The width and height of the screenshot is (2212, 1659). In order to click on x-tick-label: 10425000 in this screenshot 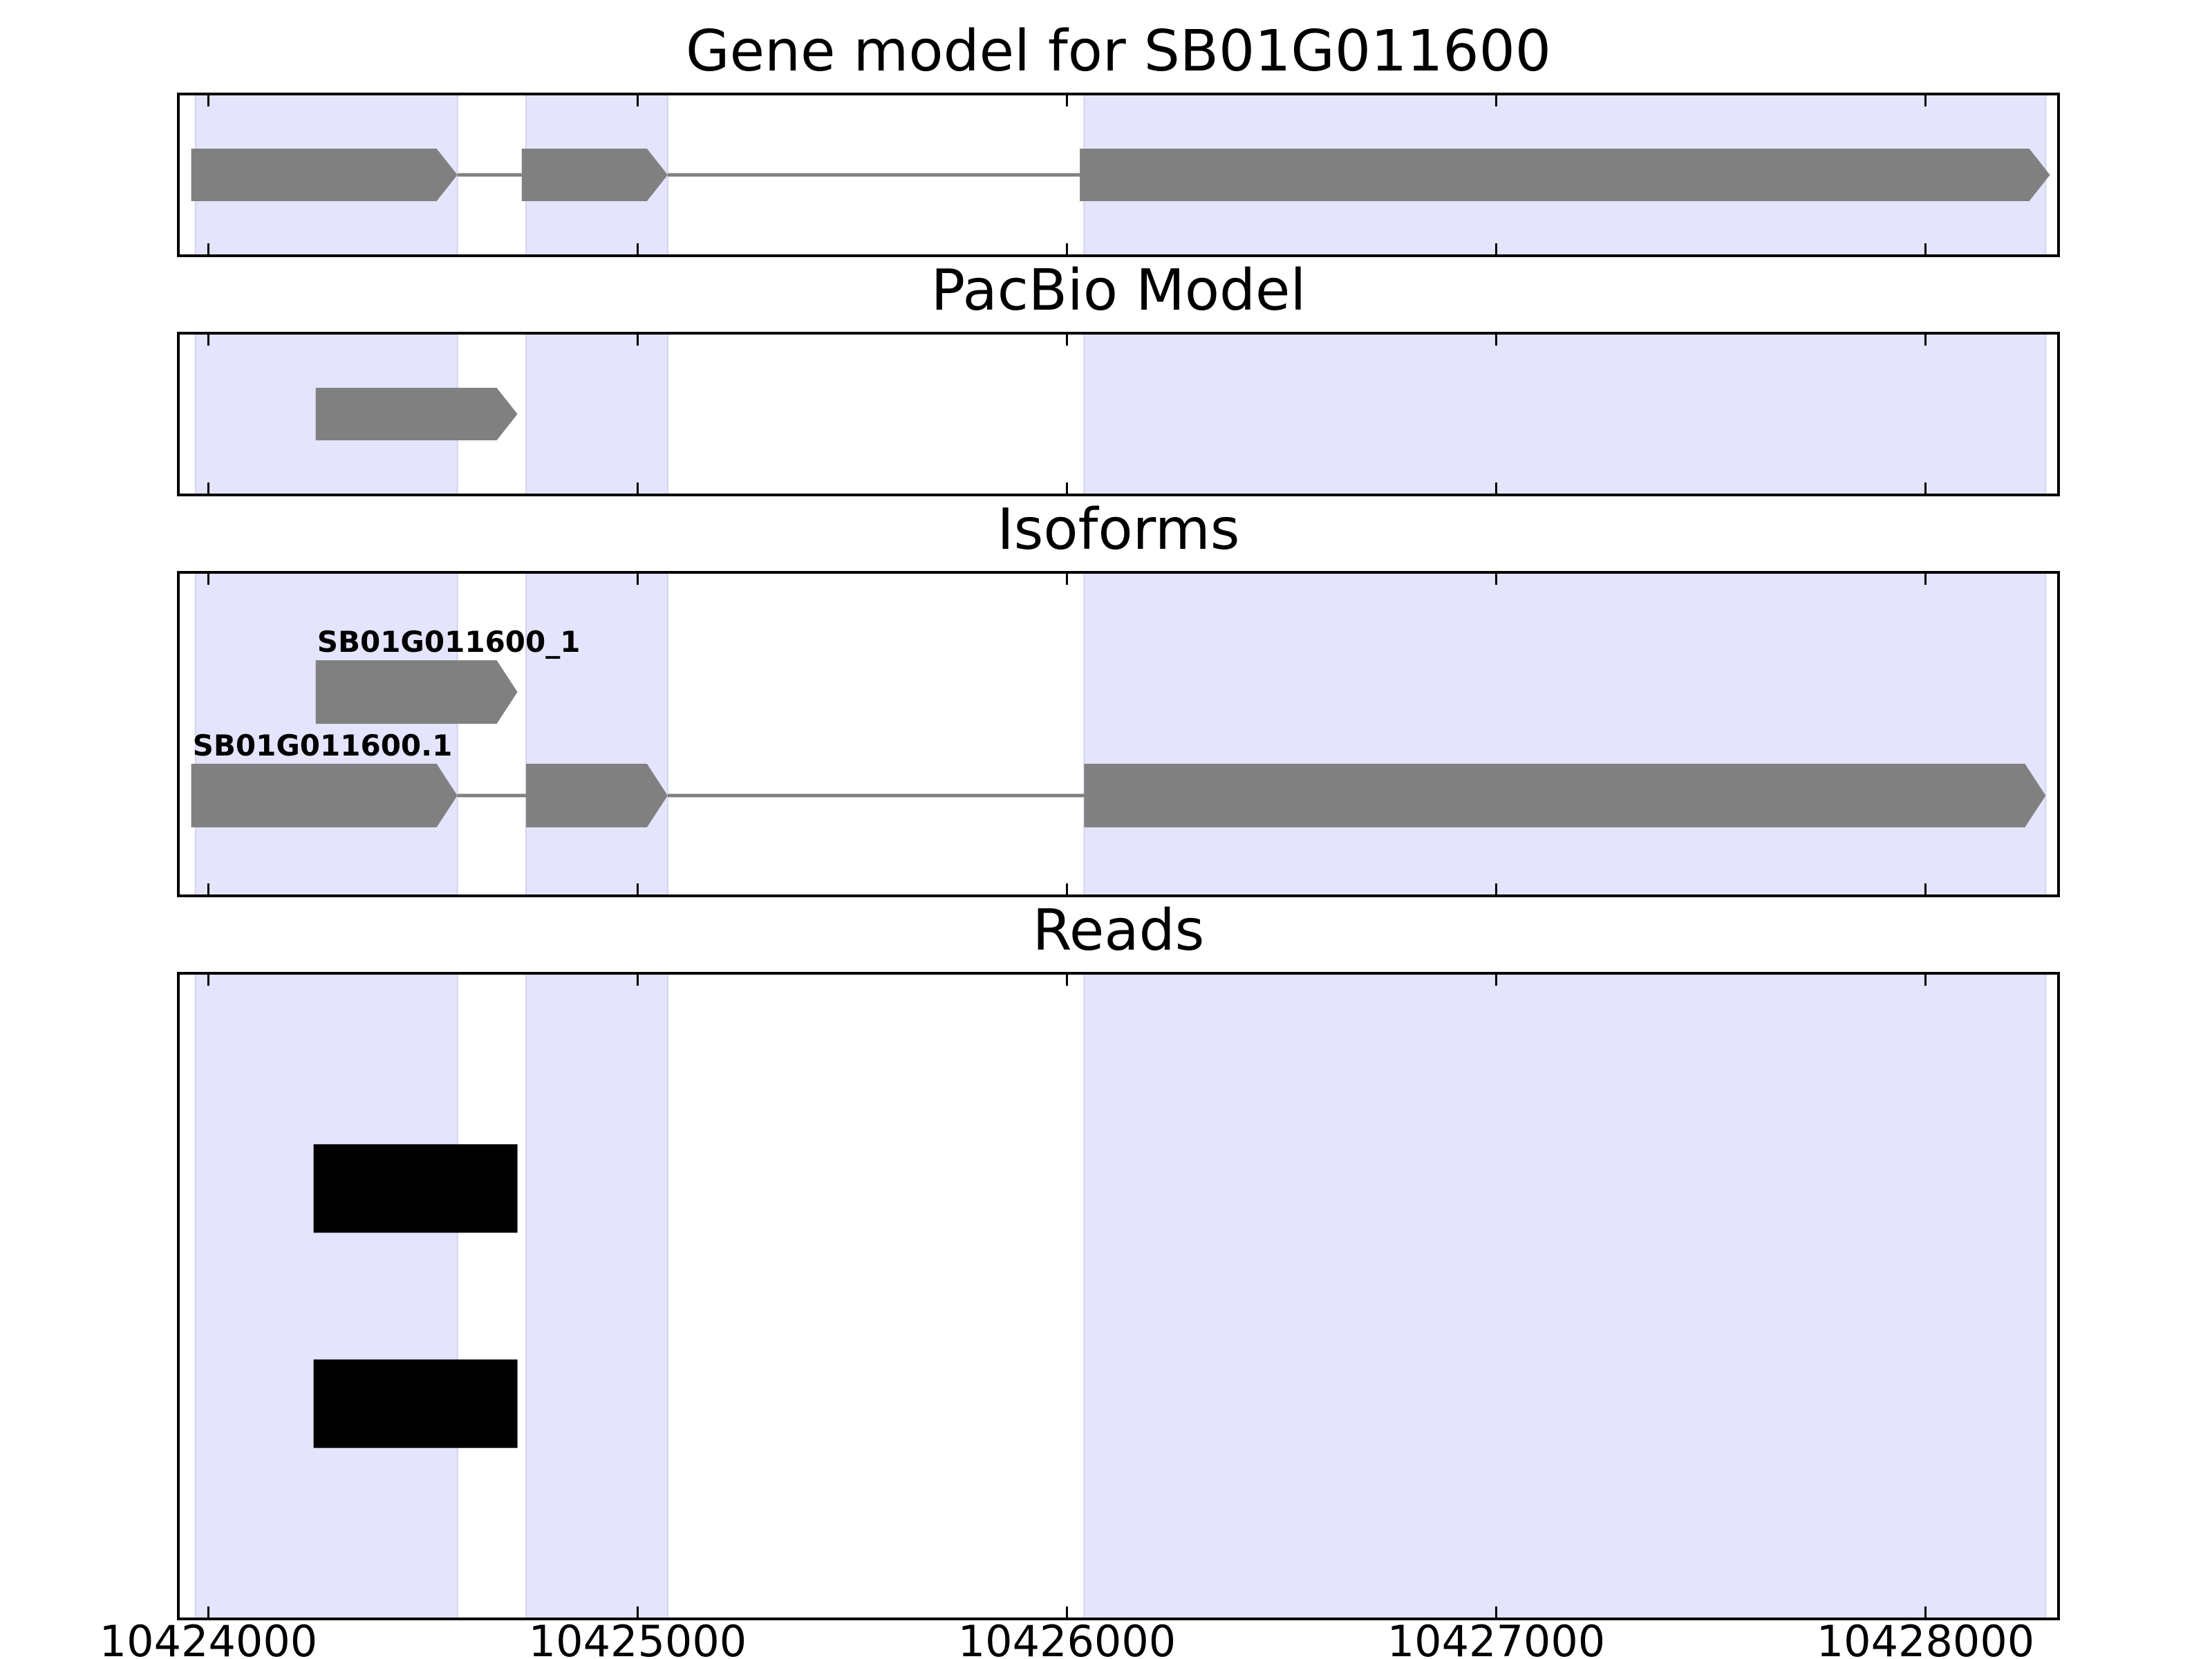, I will do `click(638, 1638)`.